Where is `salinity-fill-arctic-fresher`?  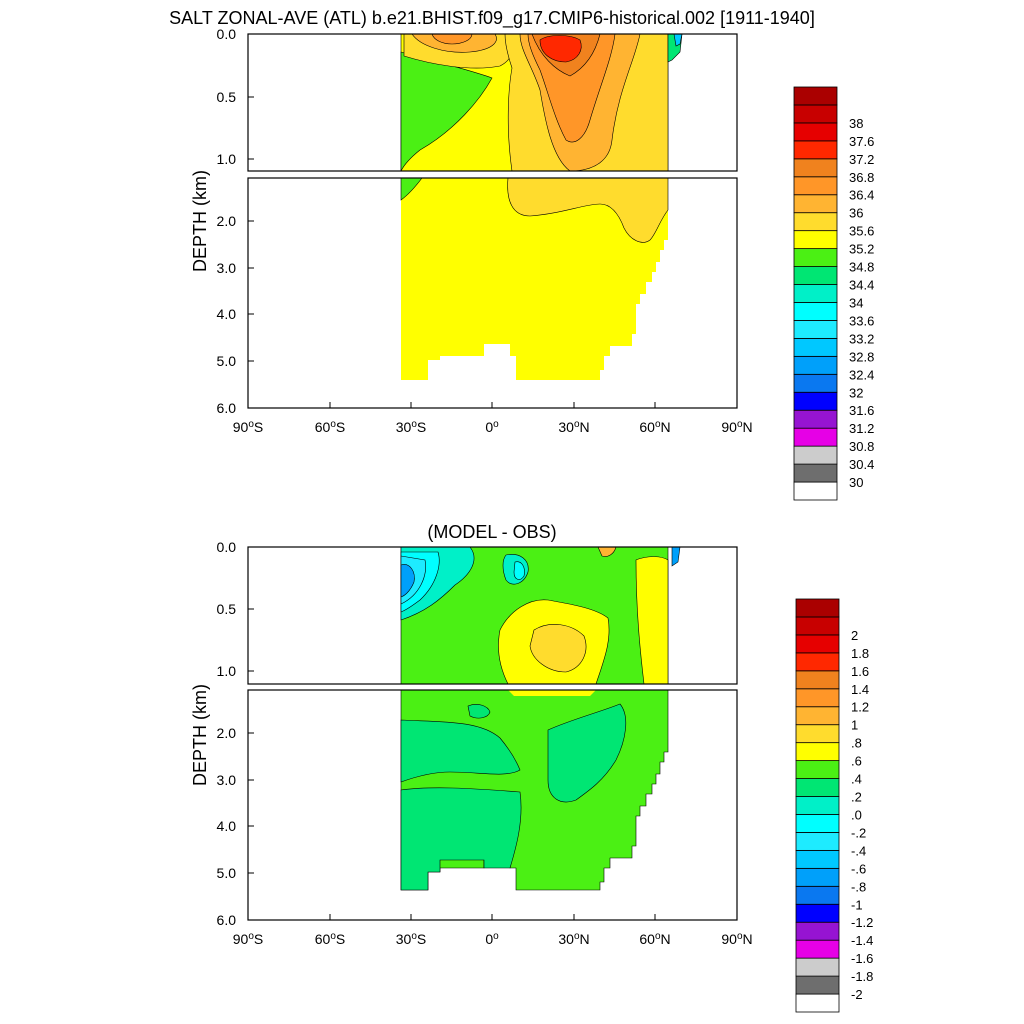
salinity-fill-arctic-fresher is located at coordinates (678, 40).